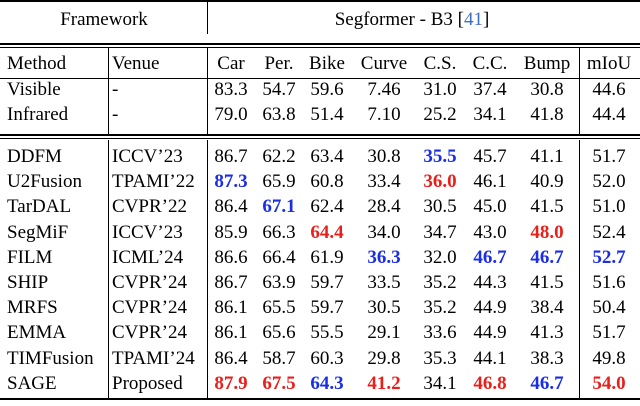  Describe the element at coordinates (490, 206) in the screenshot. I see `method-value: 45.0` at that location.